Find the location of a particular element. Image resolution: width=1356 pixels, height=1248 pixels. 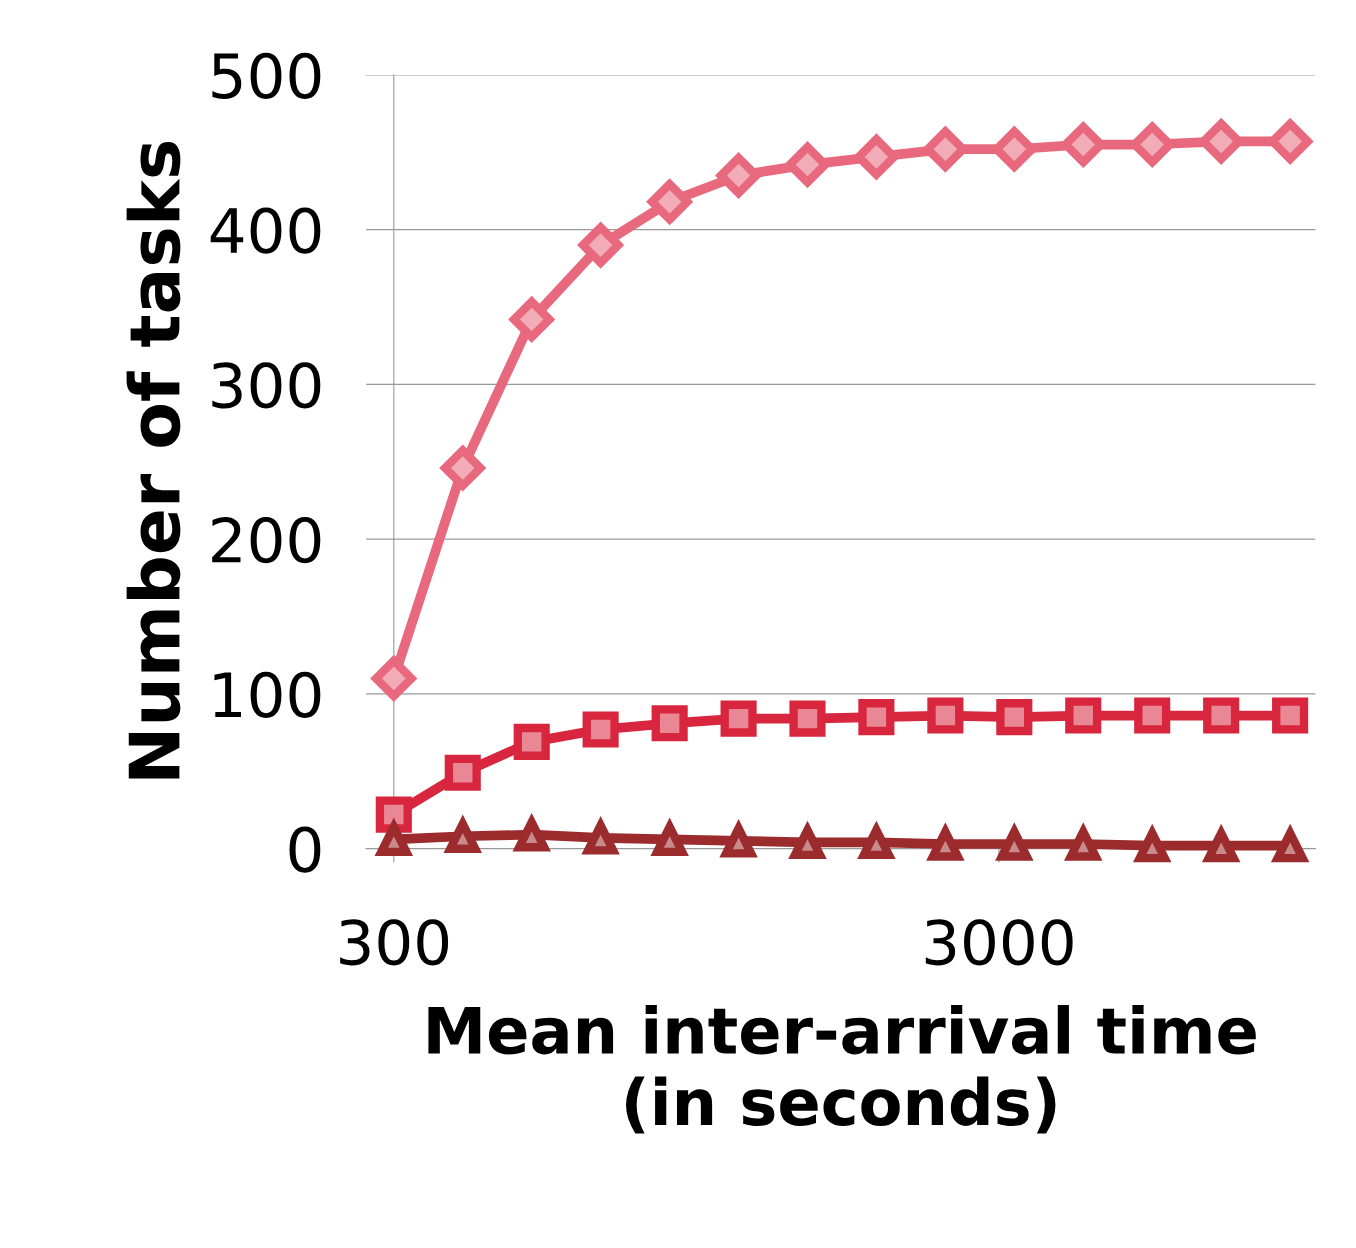

y-axis-title: Number of tasks is located at coordinates (153, 460).